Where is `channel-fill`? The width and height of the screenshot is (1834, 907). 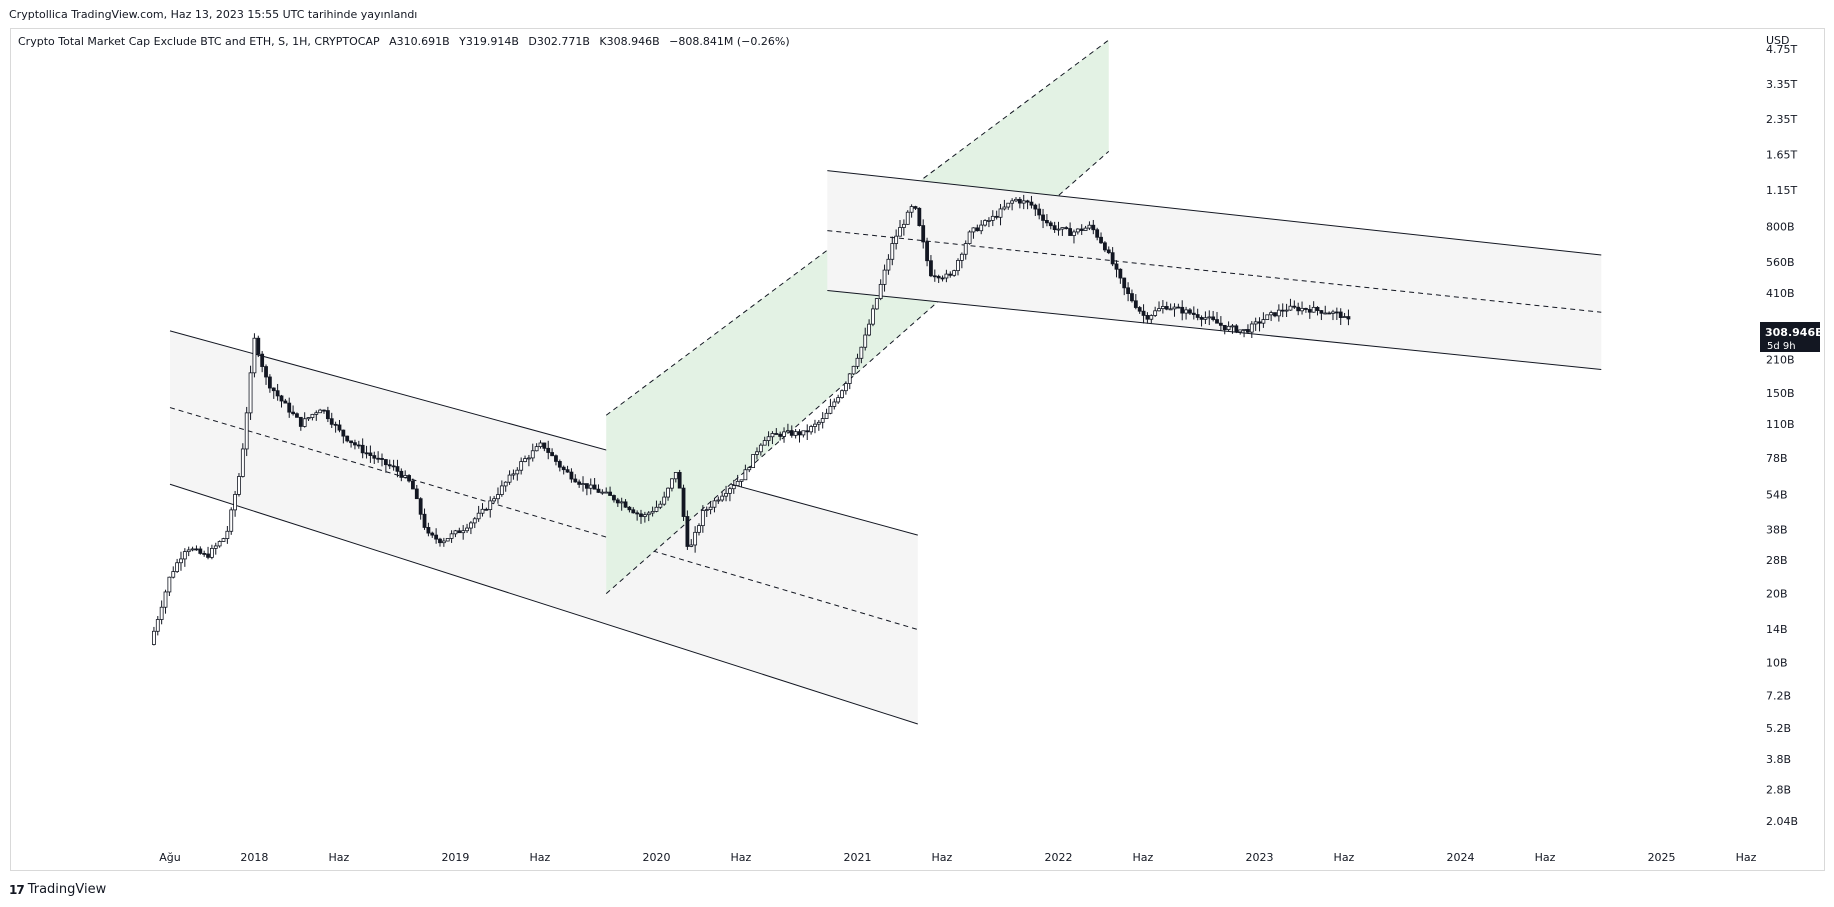 channel-fill is located at coordinates (1214, 270).